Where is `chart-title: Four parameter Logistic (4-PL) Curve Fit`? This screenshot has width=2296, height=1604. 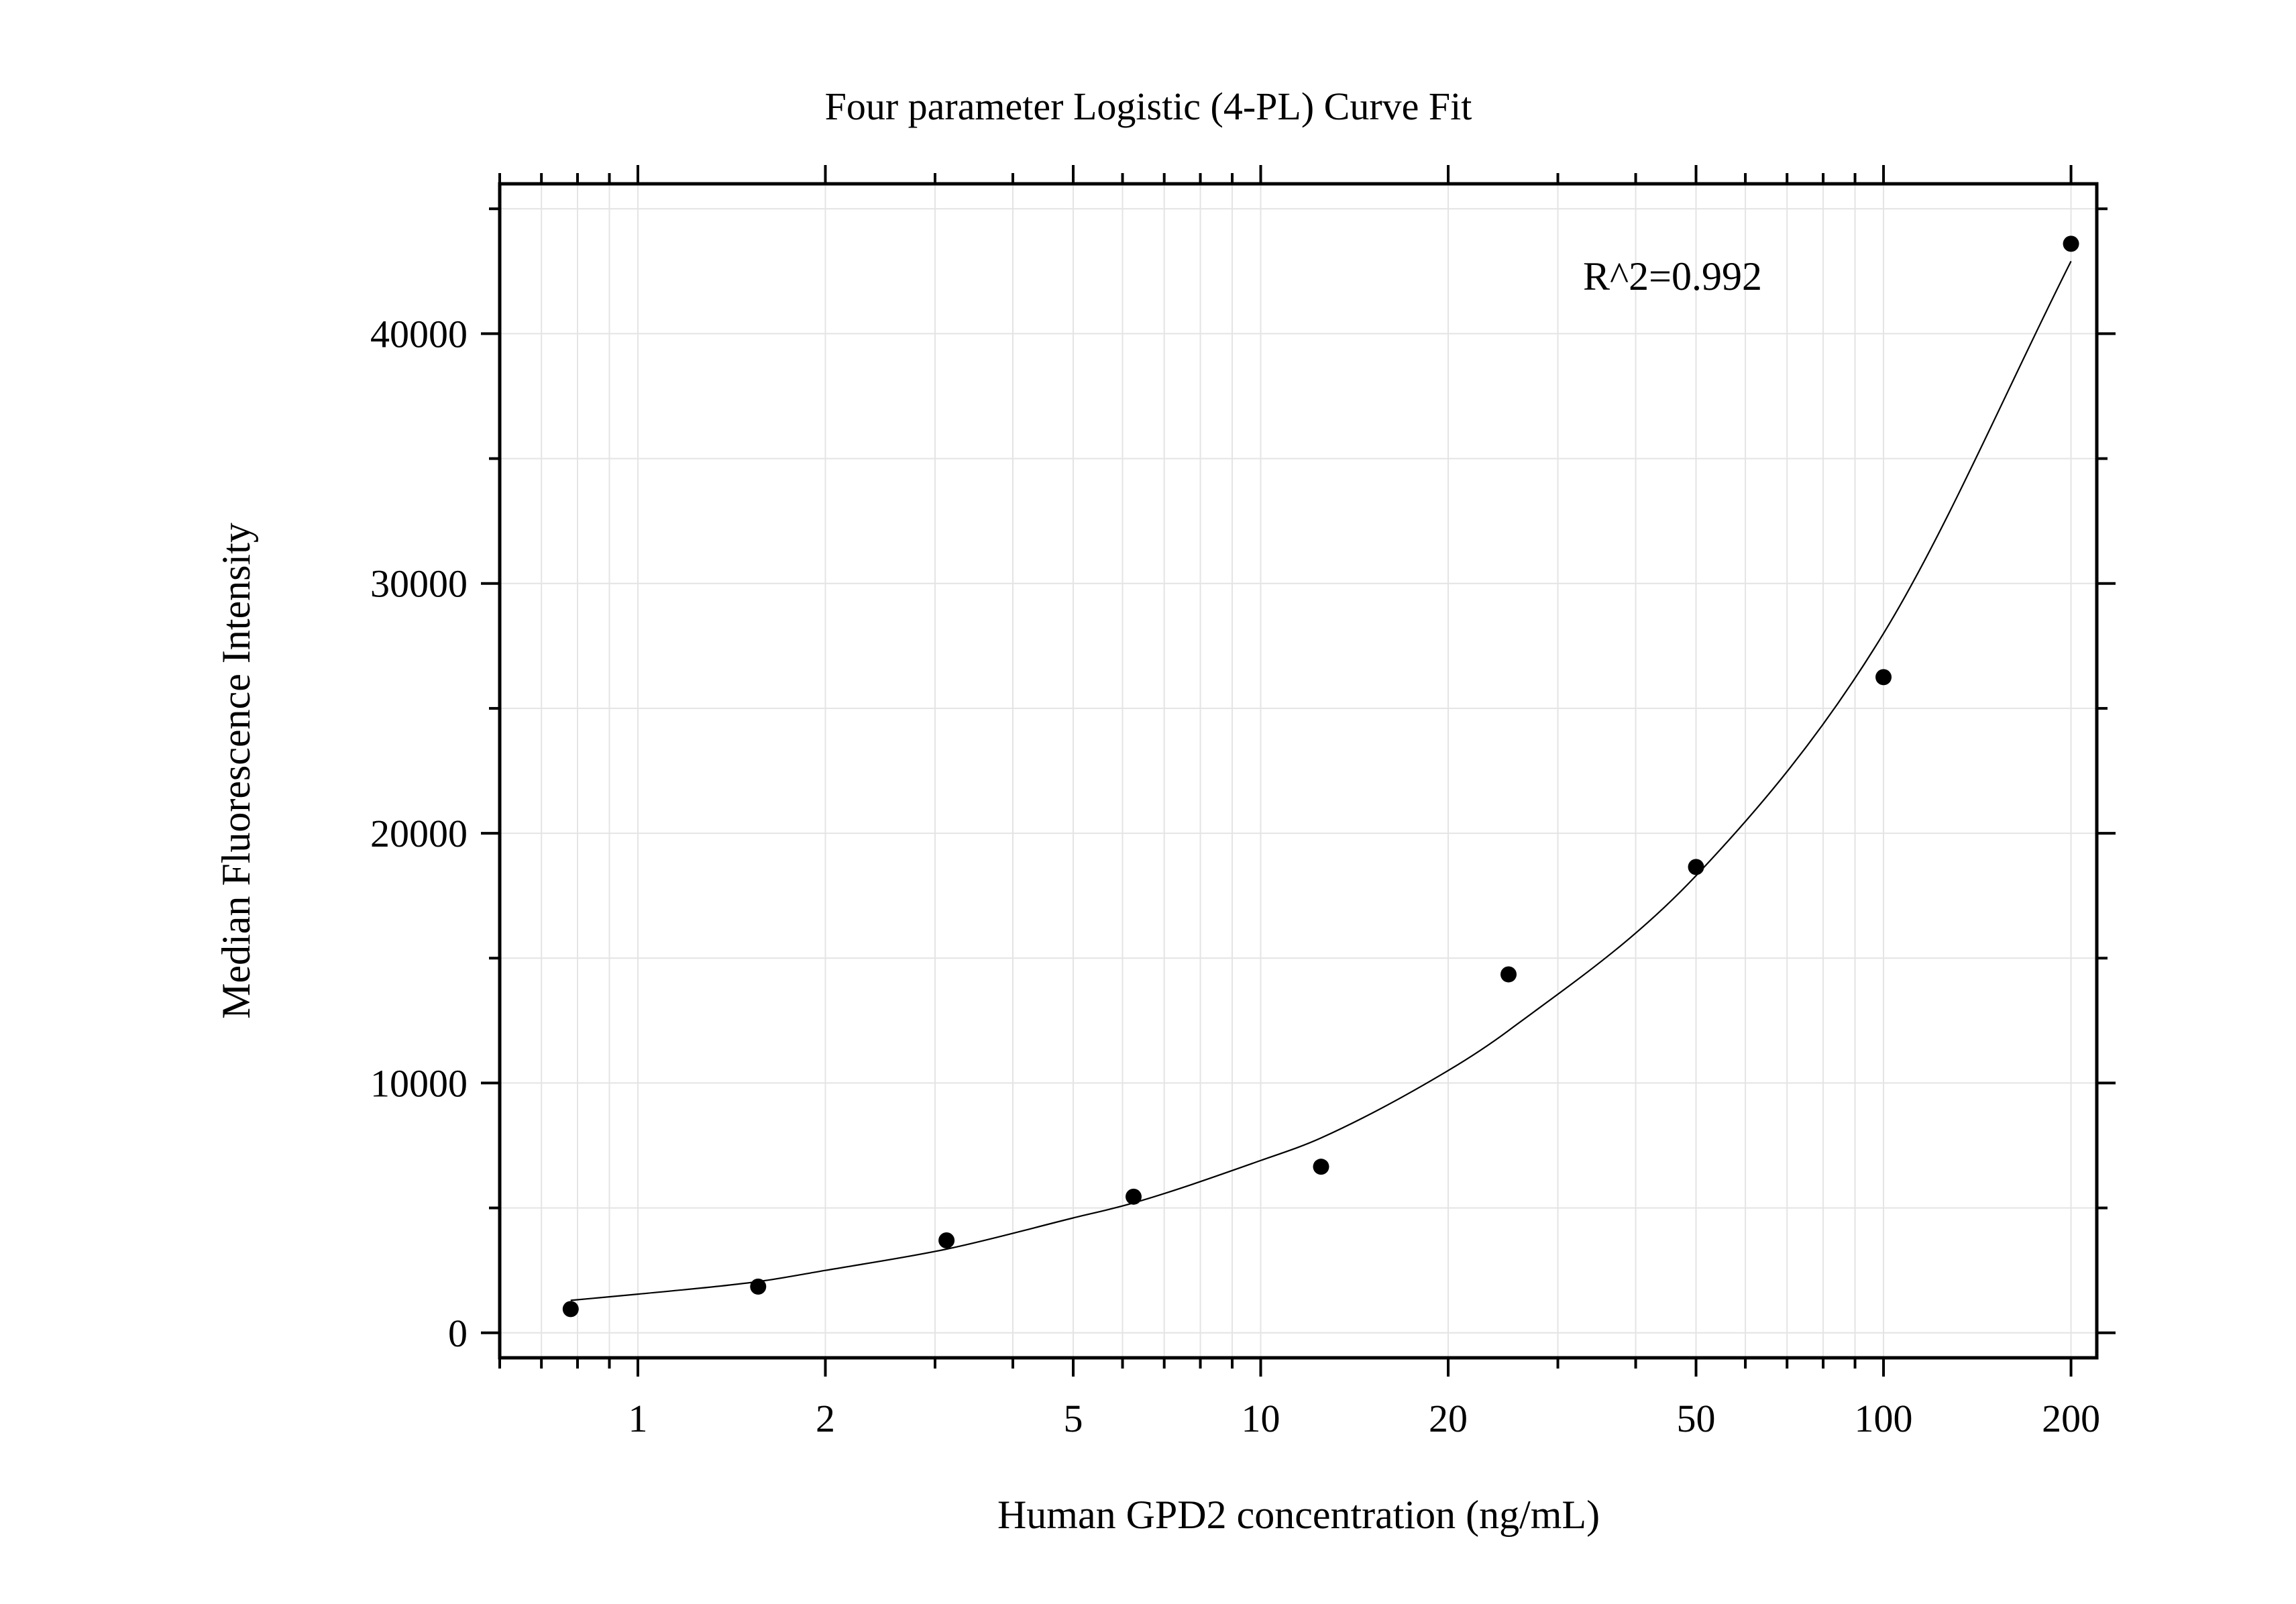
chart-title: Four parameter Logistic (4-PL) Curve Fit is located at coordinates (1148, 106).